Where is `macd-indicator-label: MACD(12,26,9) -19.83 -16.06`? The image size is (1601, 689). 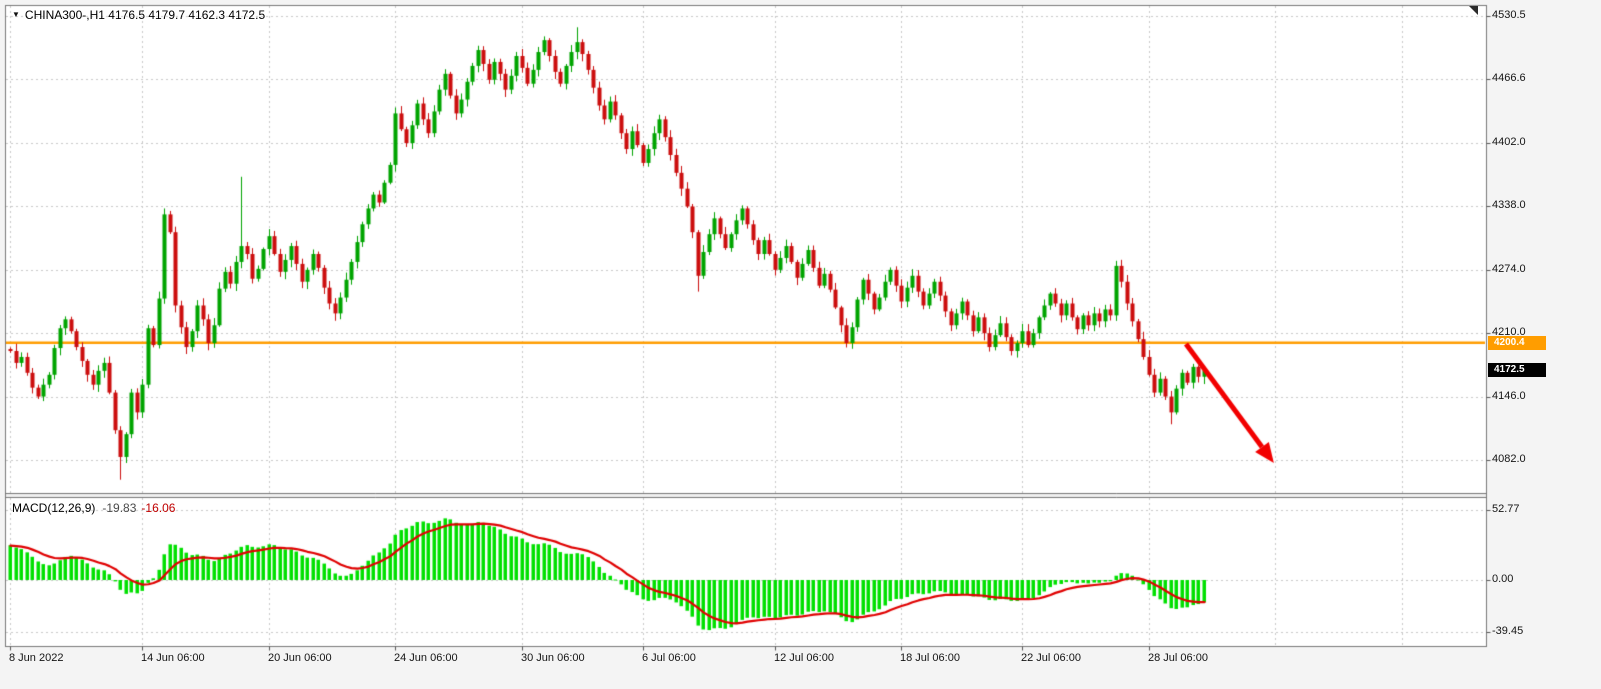 macd-indicator-label: MACD(12,26,9) -19.83 -16.06 is located at coordinates (93, 508).